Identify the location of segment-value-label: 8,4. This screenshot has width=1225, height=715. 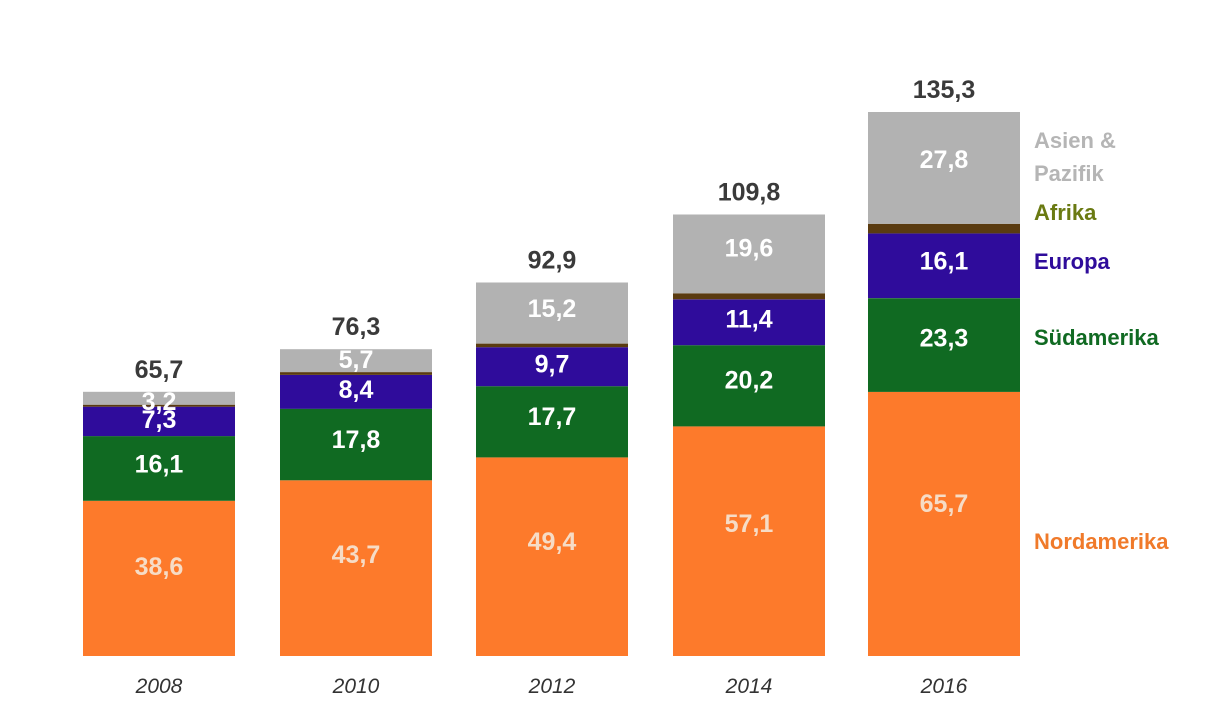
(356, 390).